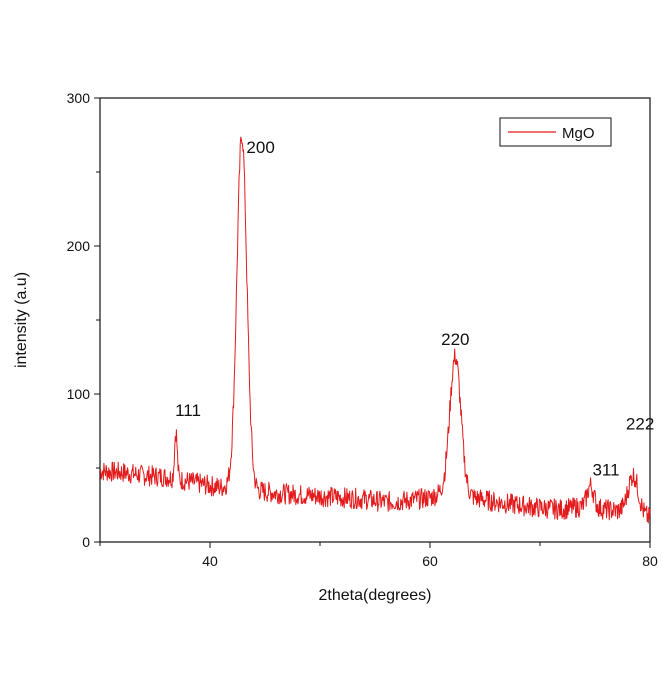 The image size is (672, 677). I want to click on x-tick-label: 60, so click(430, 561).